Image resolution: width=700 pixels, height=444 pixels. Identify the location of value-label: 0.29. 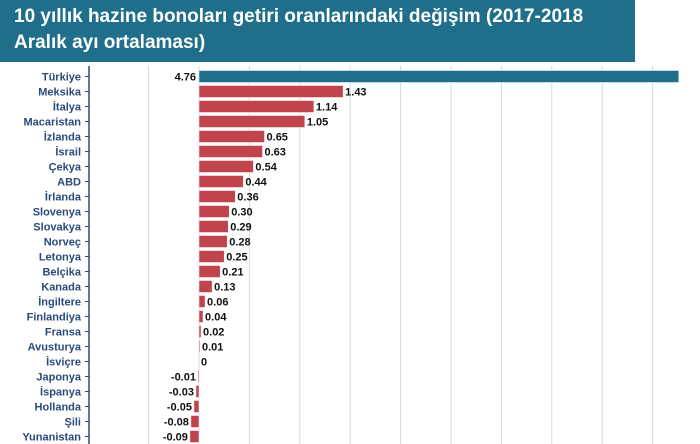
(240, 228).